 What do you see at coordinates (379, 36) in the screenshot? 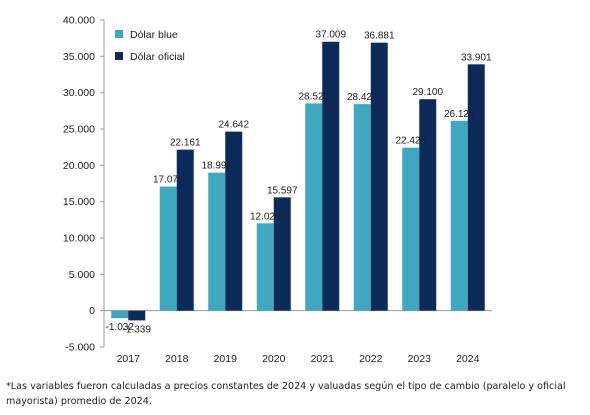
I see `data-label: 36.881` at bounding box center [379, 36].